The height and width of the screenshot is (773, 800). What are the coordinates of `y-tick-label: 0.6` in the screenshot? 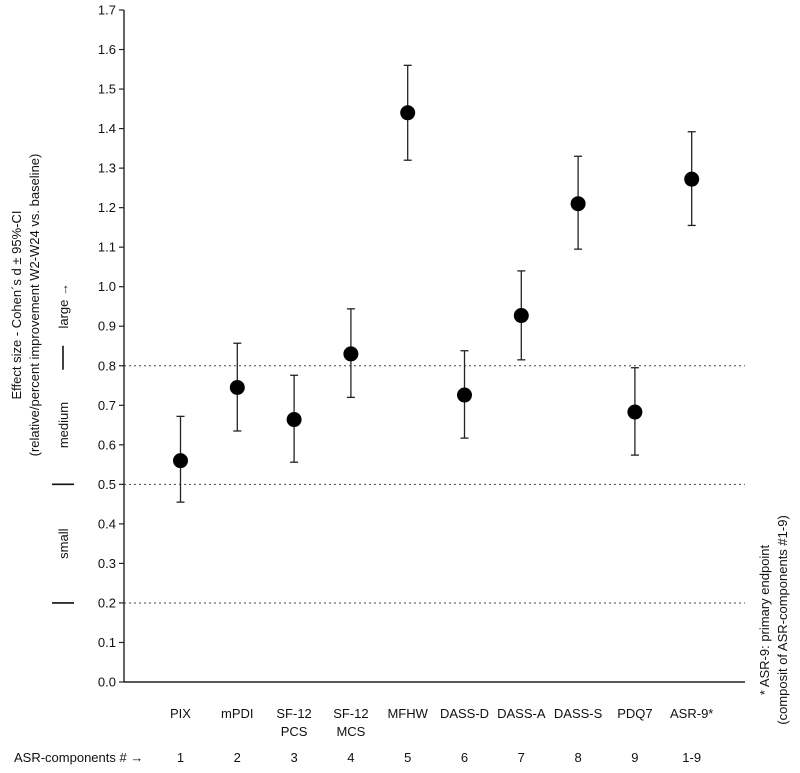 It's located at (107, 444).